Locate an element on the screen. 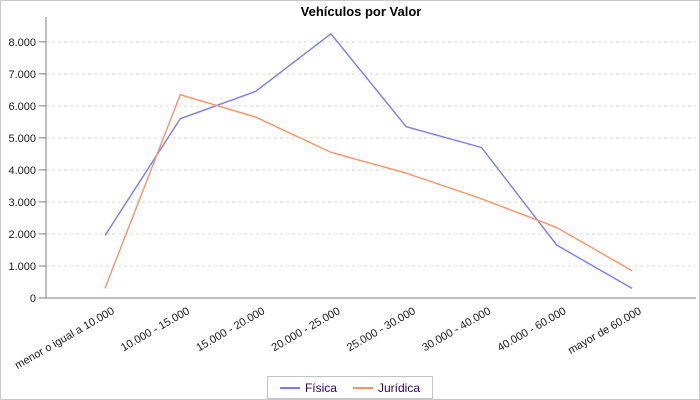  legend-item-fisica: Física is located at coordinates (308, 387).